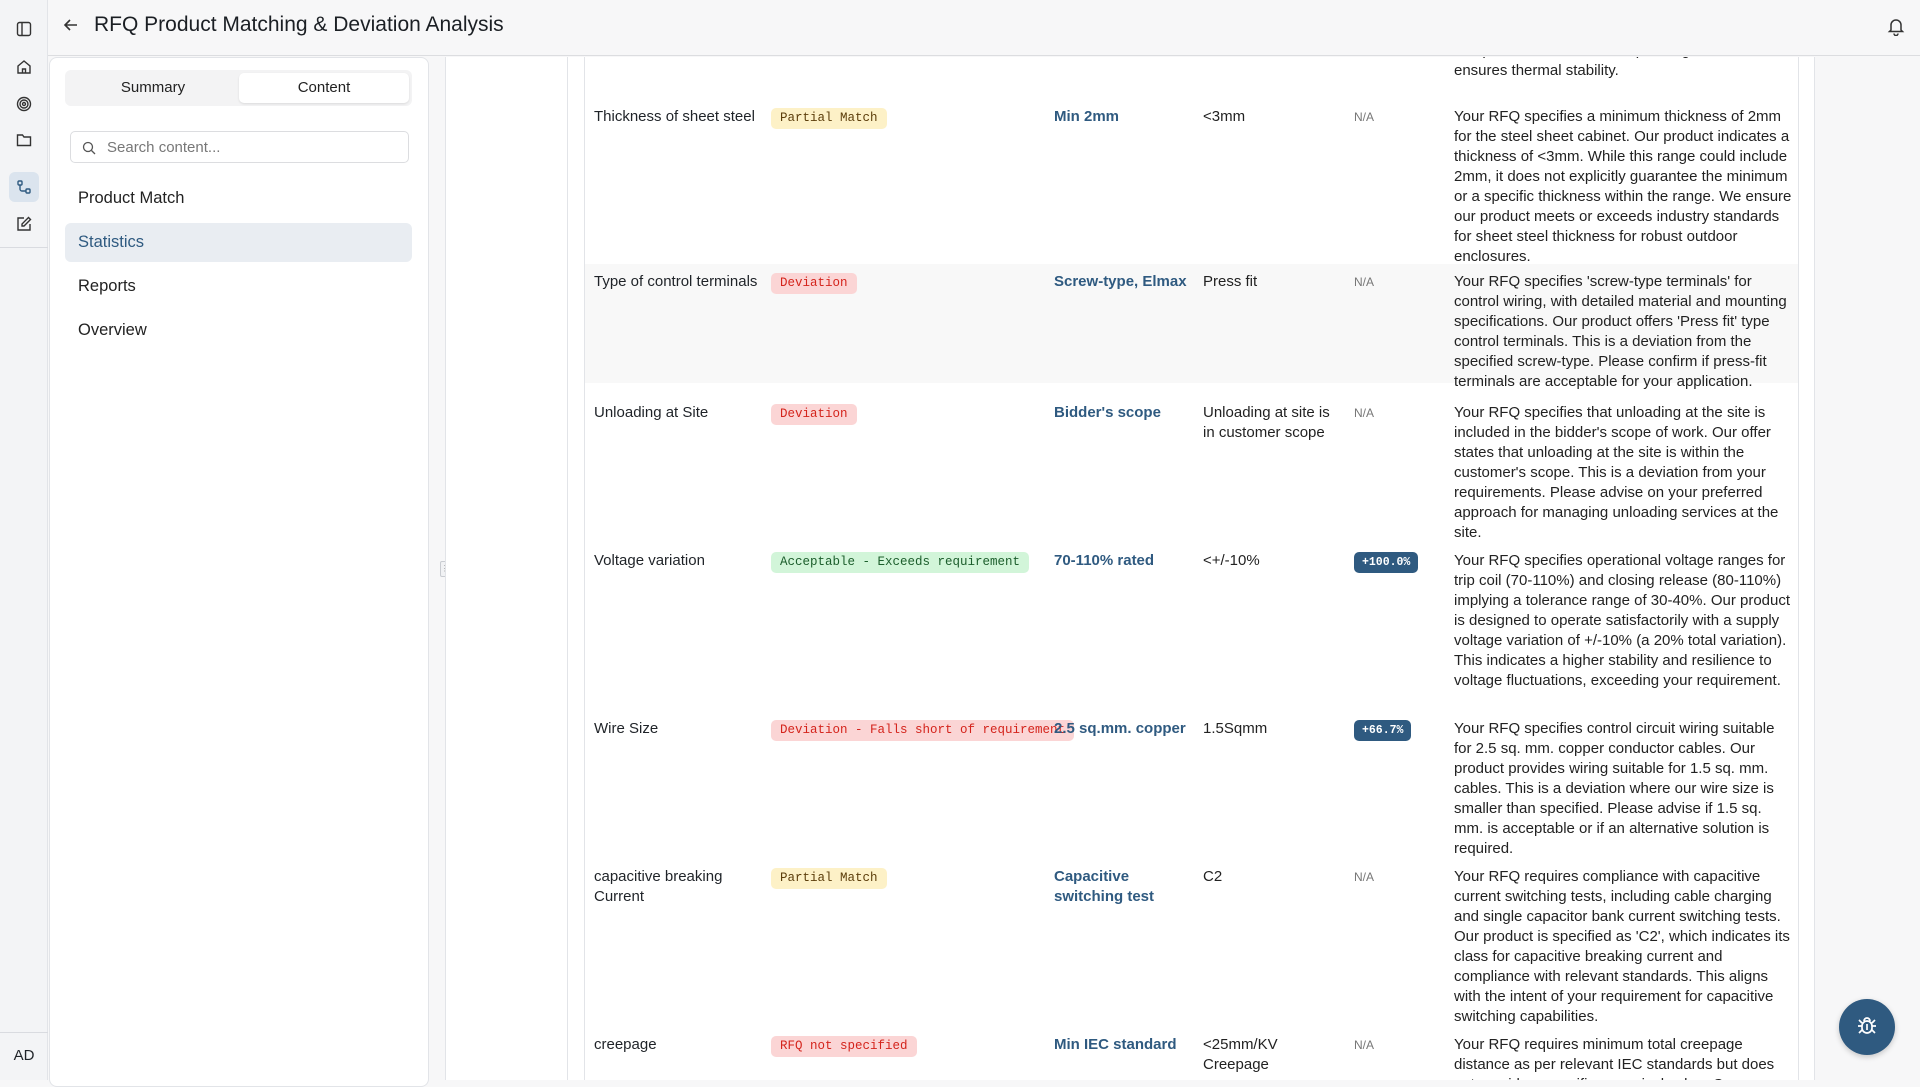  What do you see at coordinates (112, 330) in the screenshot?
I see `nav-item-overview: Overview` at bounding box center [112, 330].